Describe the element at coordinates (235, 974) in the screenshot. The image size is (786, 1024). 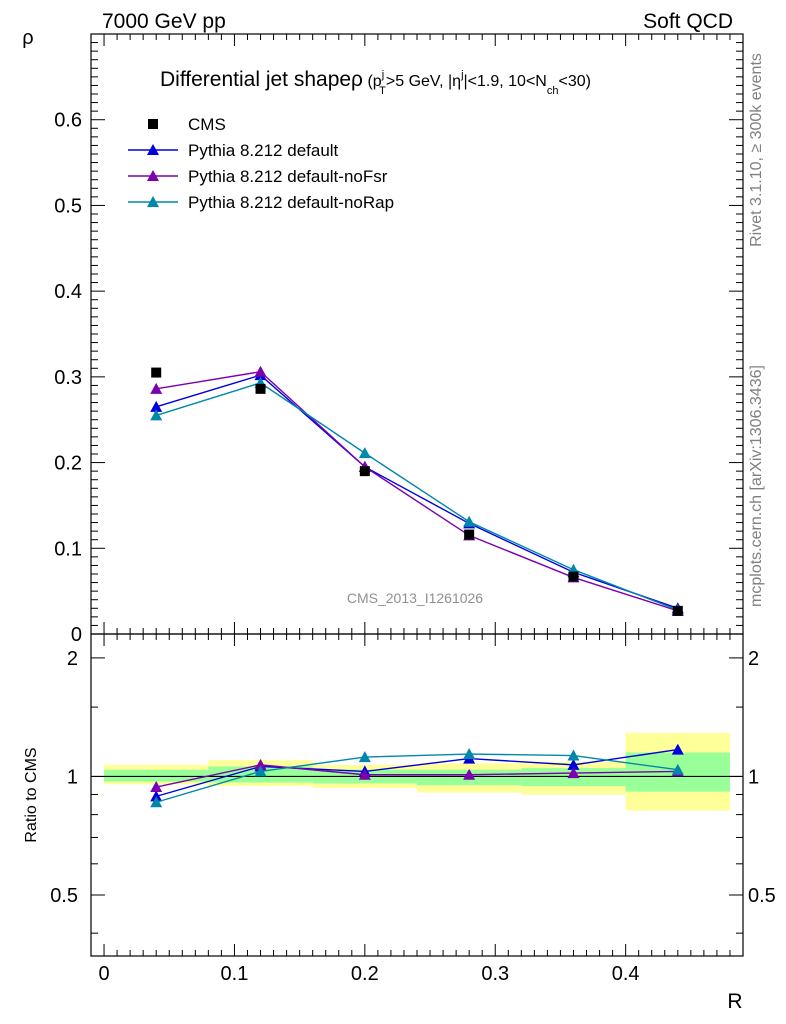
I see `x-tick-label: 0.1` at that location.